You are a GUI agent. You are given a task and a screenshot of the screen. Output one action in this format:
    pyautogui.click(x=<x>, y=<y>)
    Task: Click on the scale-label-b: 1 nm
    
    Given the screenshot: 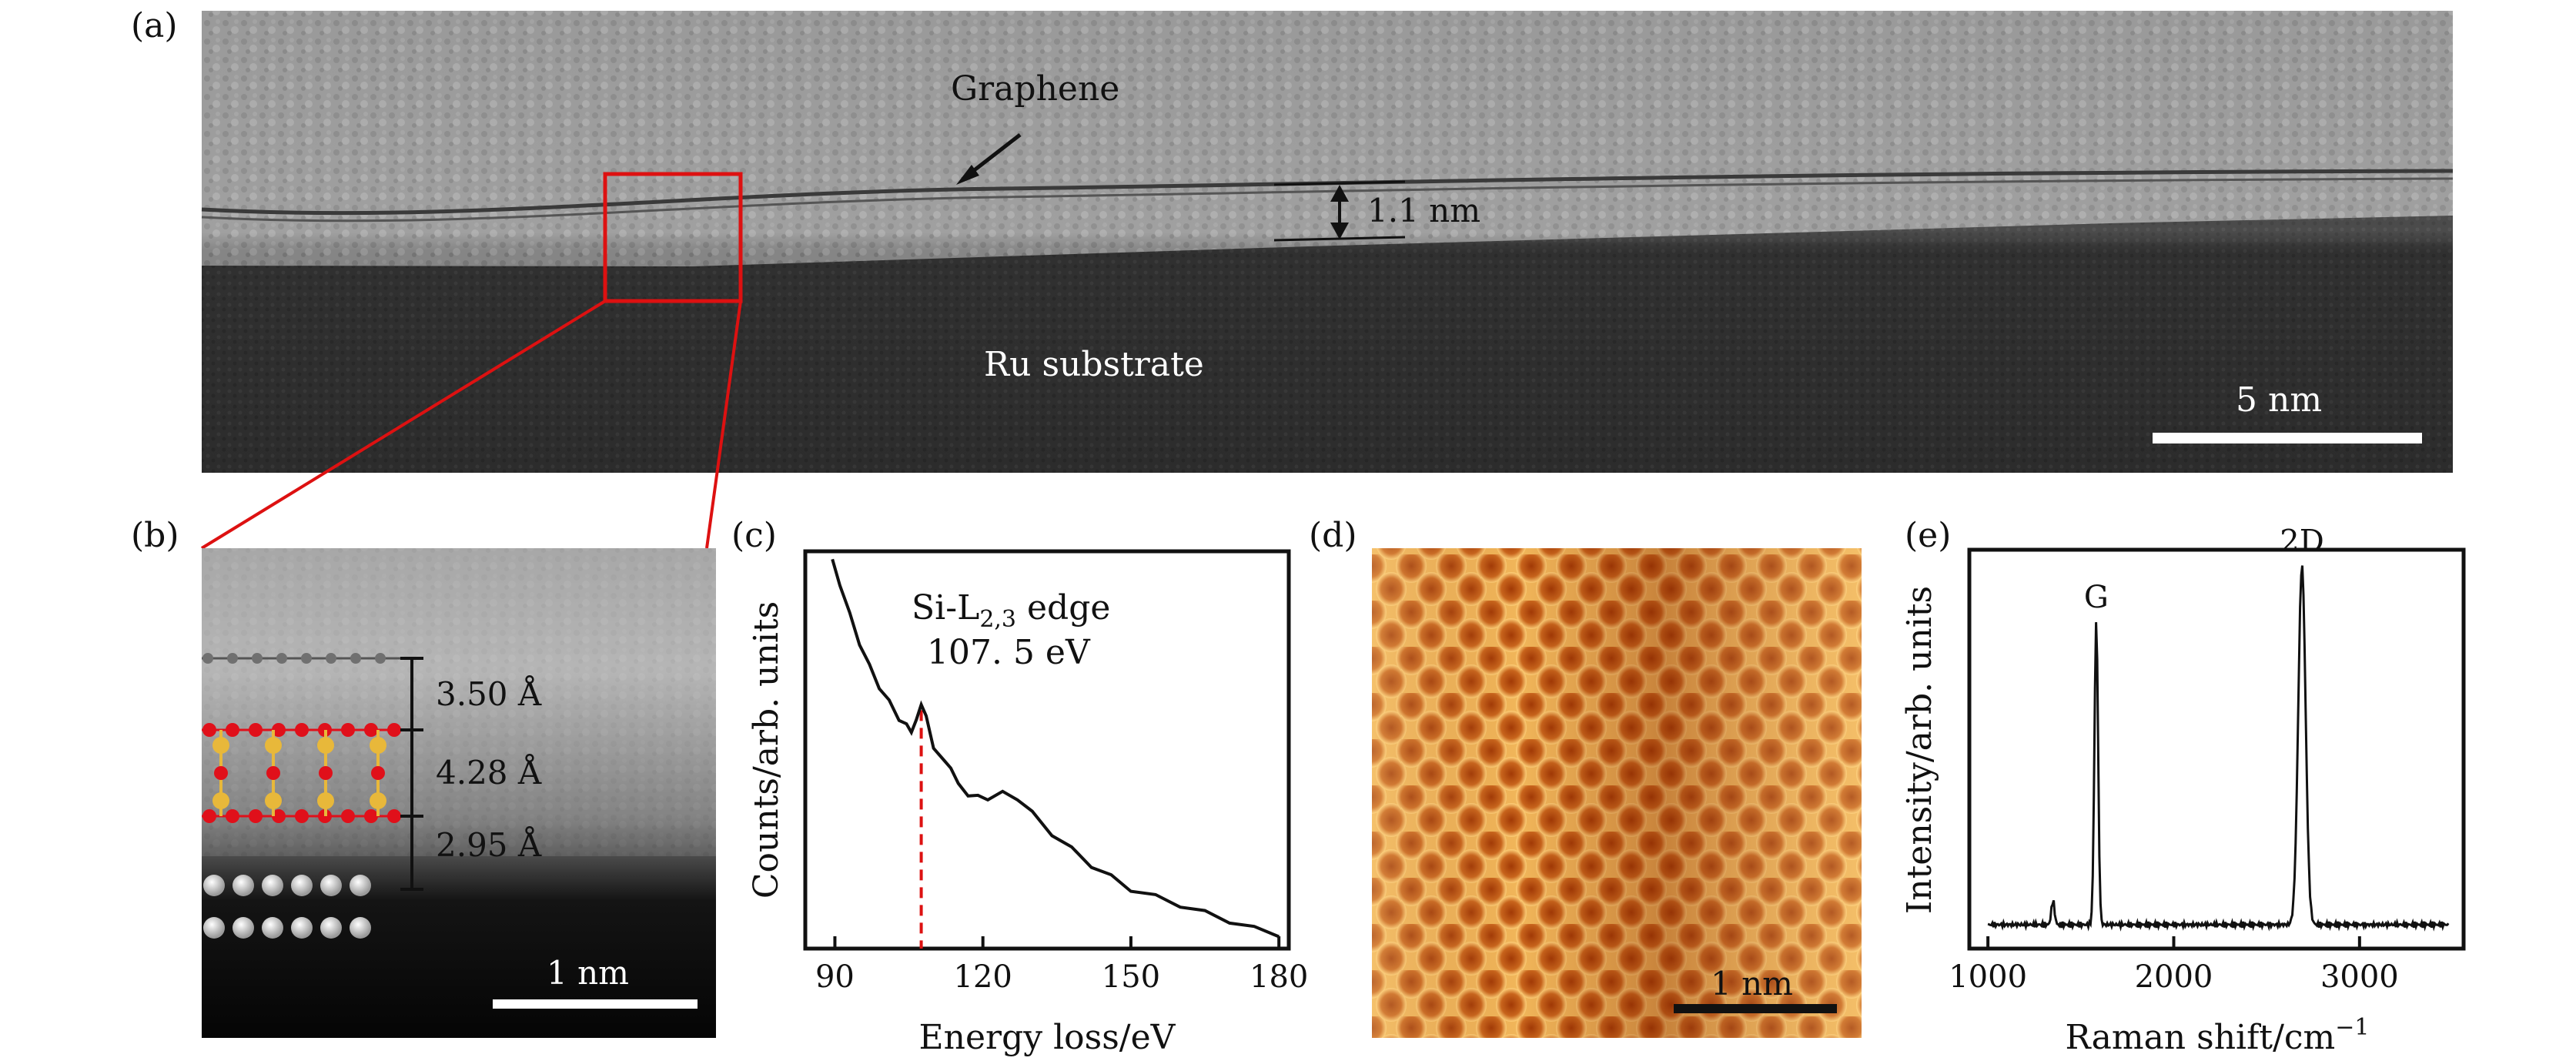 What is the action you would take?
    pyautogui.click(x=588, y=973)
    